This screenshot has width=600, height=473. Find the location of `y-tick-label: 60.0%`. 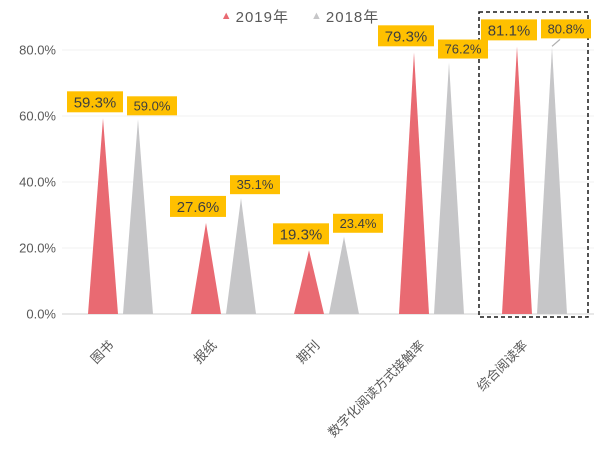

y-tick-label: 60.0% is located at coordinates (37, 116).